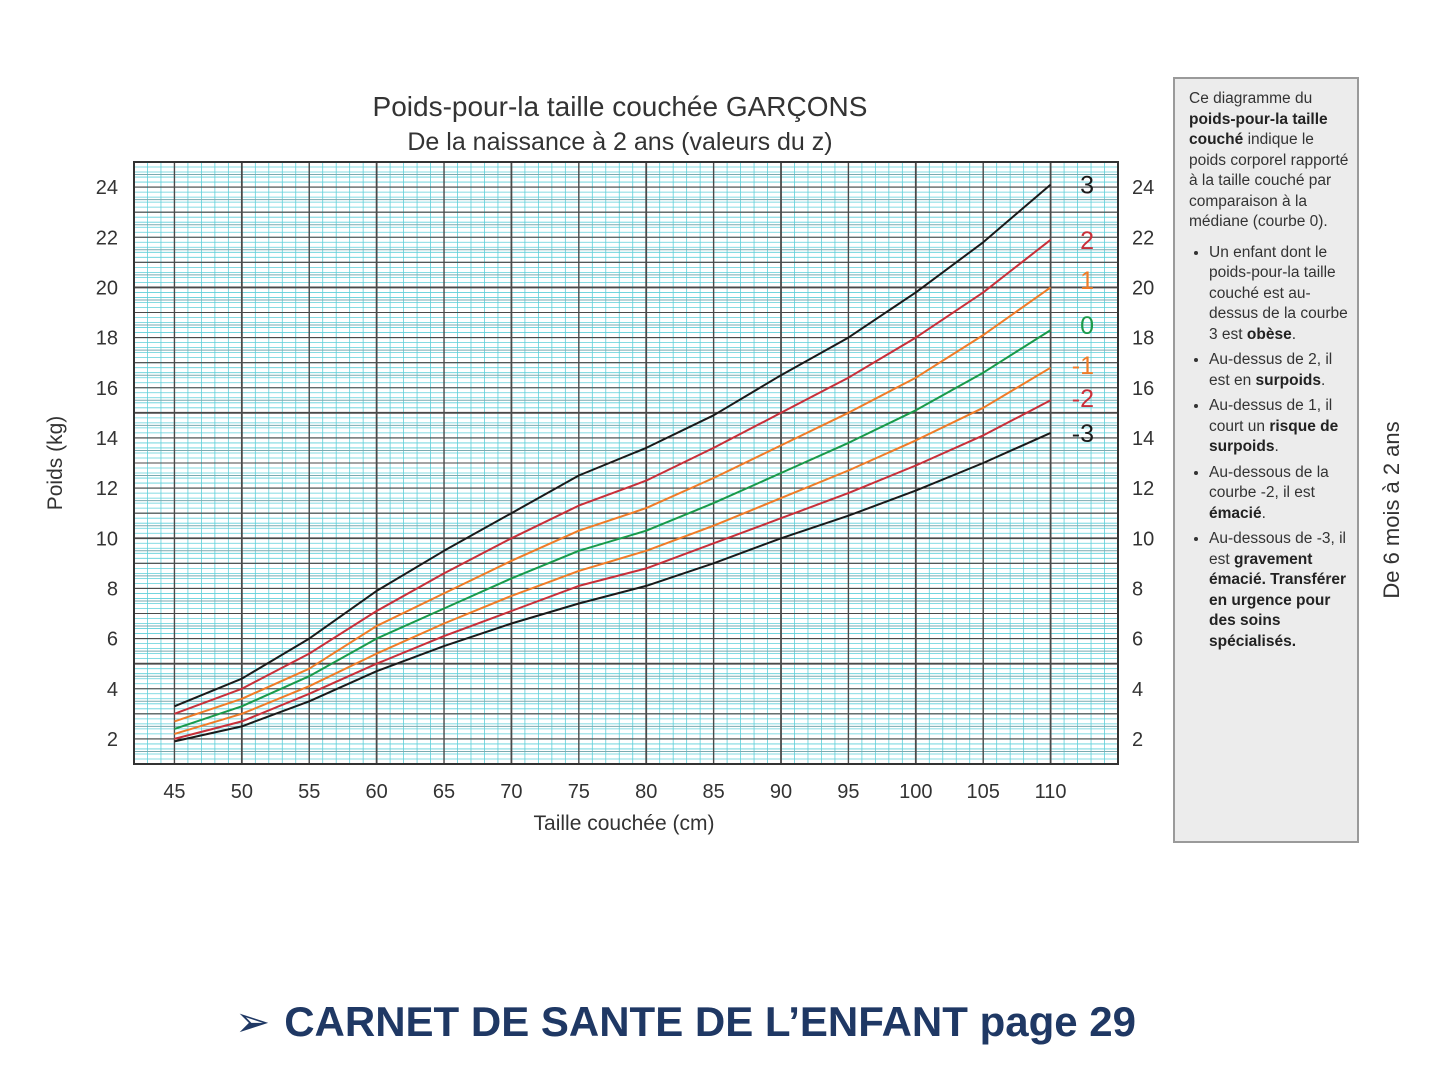 The image size is (1436, 1086). Describe the element at coordinates (107, 489) in the screenshot. I see `y-tick-label-left: 12` at that location.